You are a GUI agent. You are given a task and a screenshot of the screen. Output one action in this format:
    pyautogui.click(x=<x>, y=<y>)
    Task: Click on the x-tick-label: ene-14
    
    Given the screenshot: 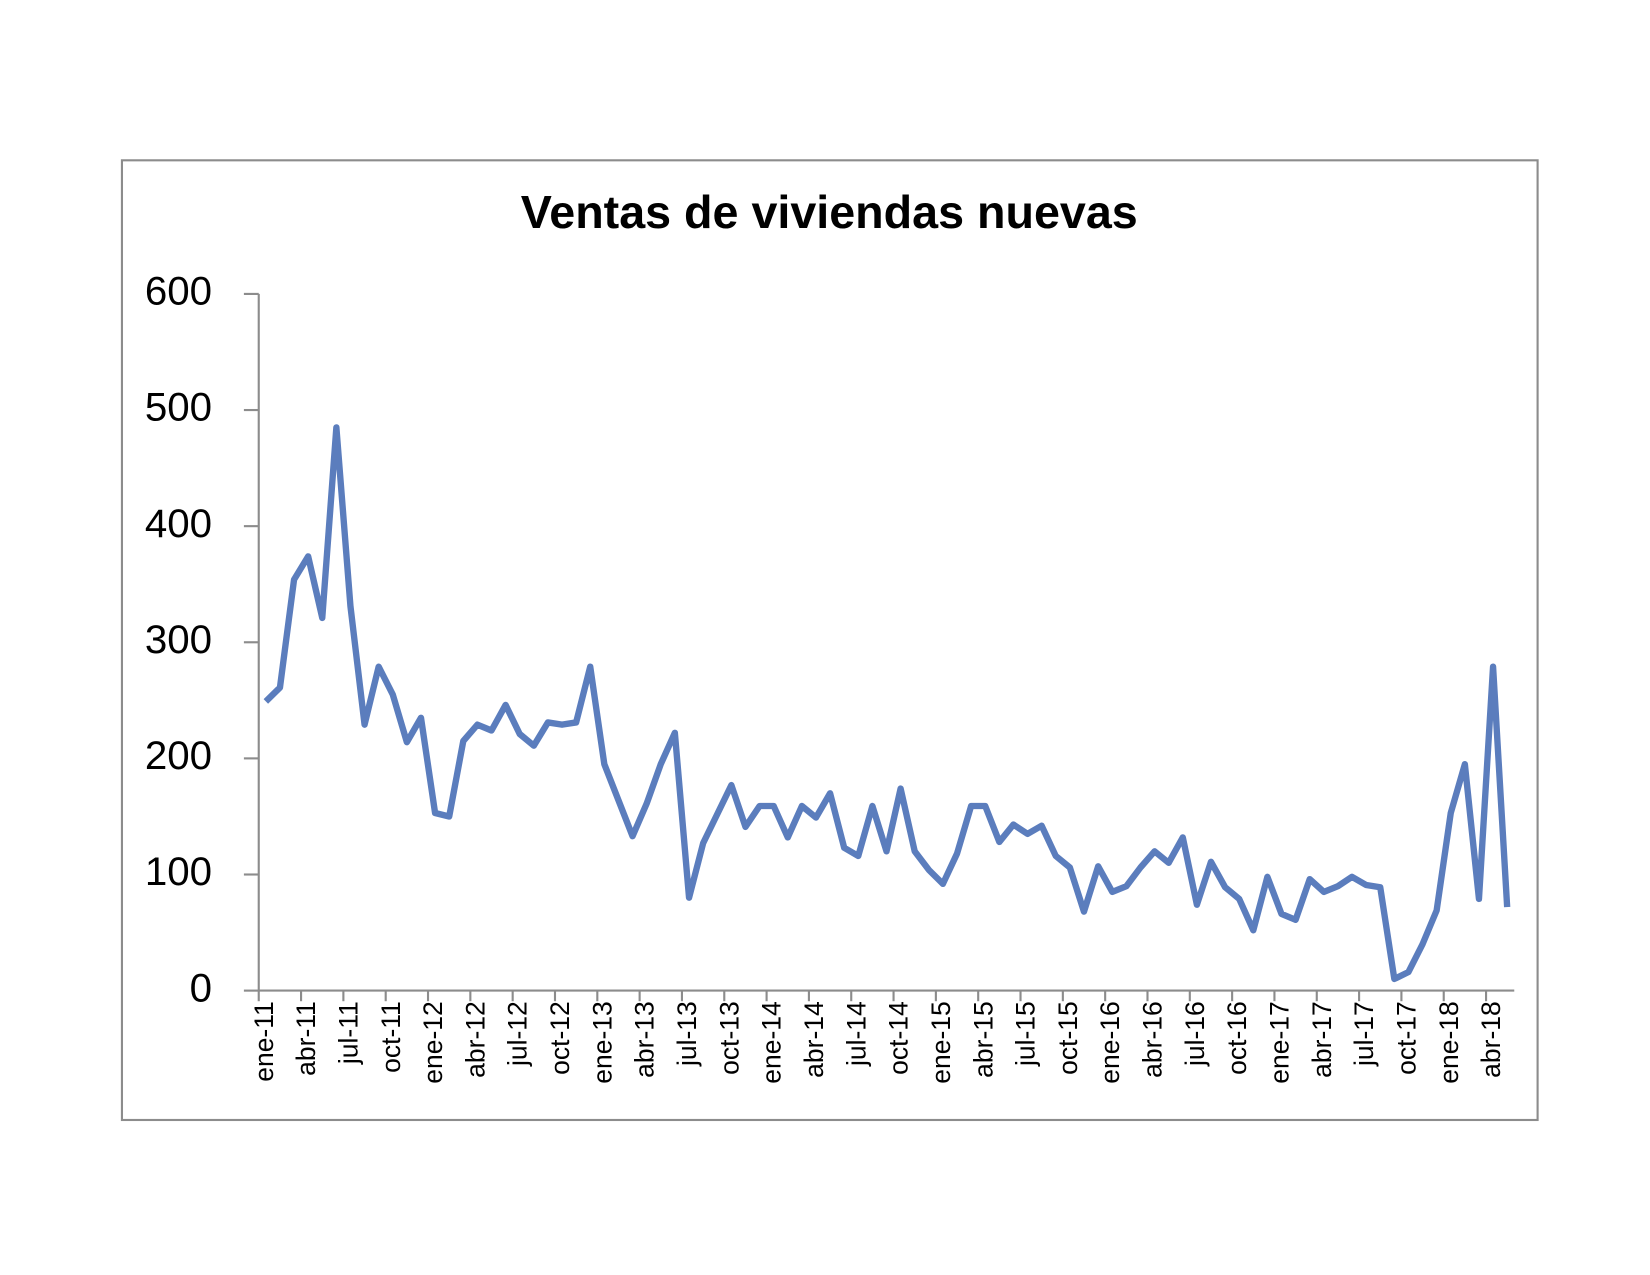 What is the action you would take?
    pyautogui.click(x=772, y=1042)
    